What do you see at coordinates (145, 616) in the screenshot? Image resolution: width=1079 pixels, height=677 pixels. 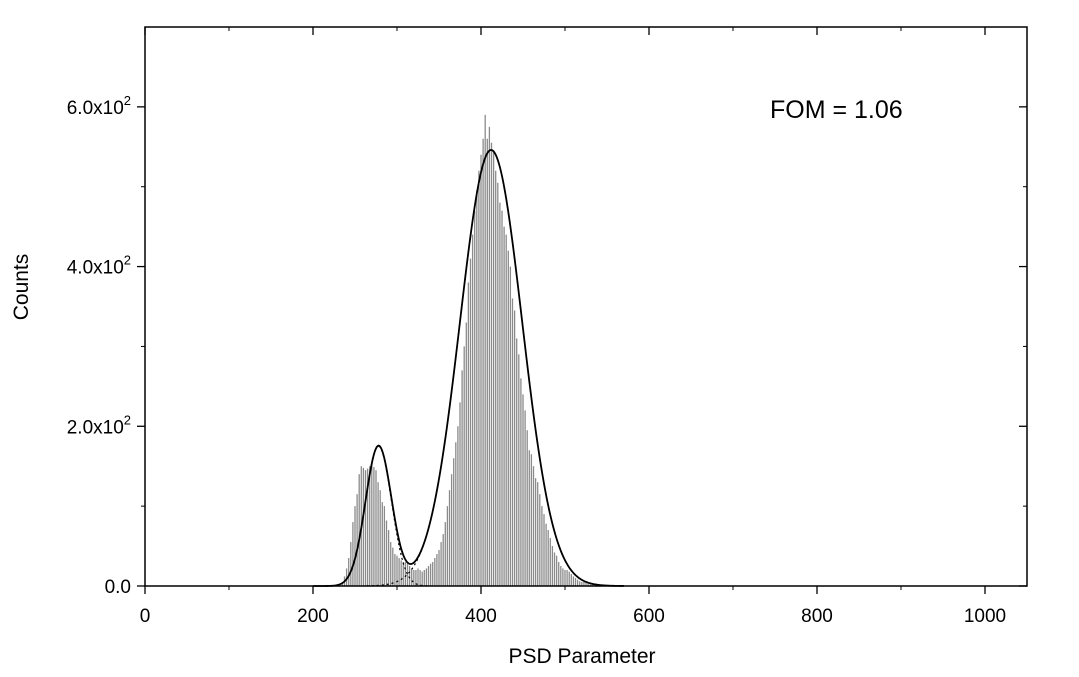 I see `x-tick-label: 0` at bounding box center [145, 616].